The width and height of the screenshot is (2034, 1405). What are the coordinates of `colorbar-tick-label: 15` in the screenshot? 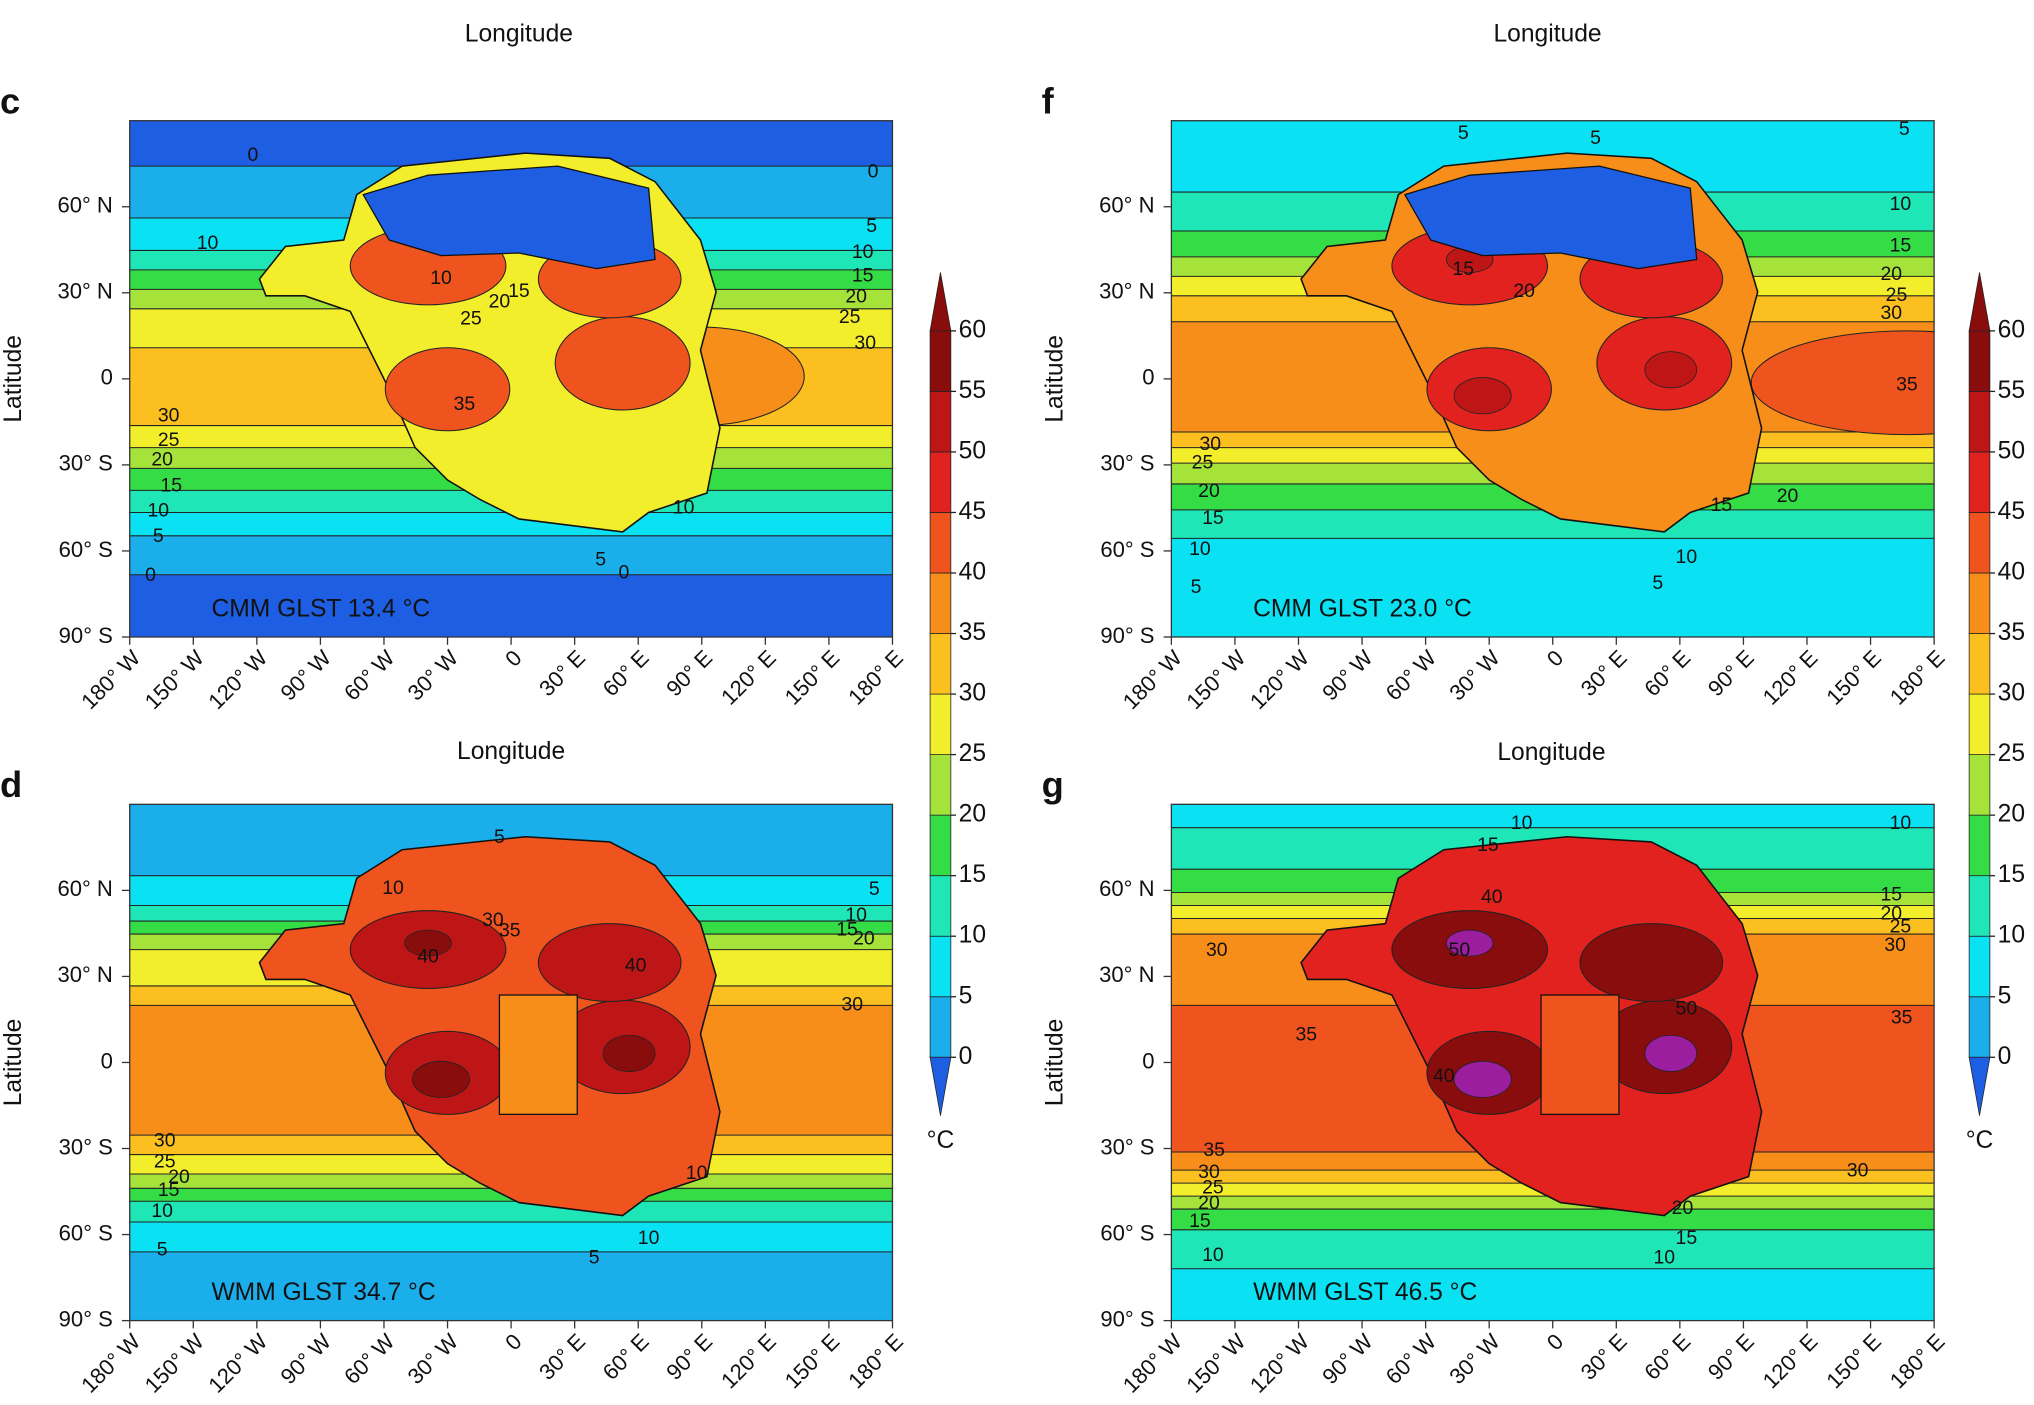 It's located at (2011, 874).